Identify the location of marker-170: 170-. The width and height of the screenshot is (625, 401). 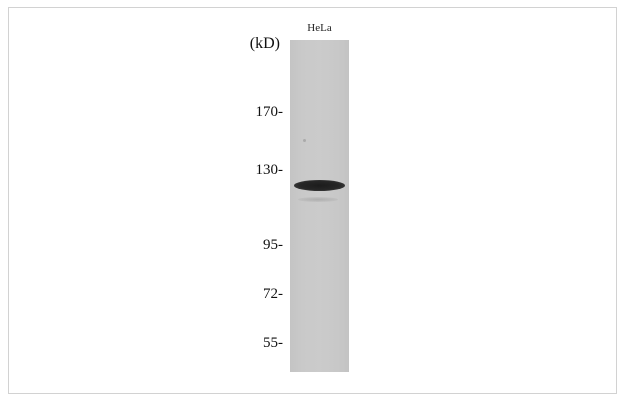
(269, 112).